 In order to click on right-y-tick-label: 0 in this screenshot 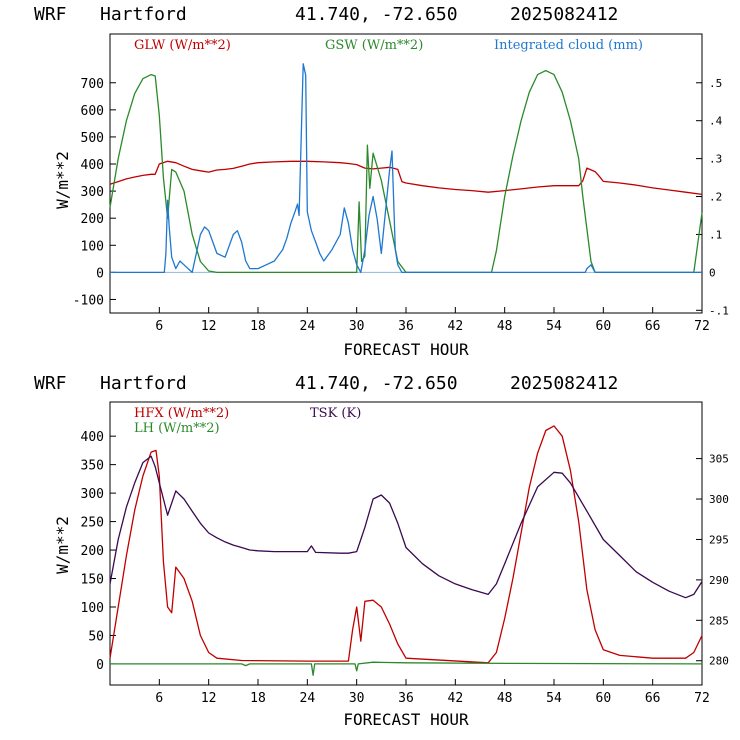, I will do `click(712, 272)`.